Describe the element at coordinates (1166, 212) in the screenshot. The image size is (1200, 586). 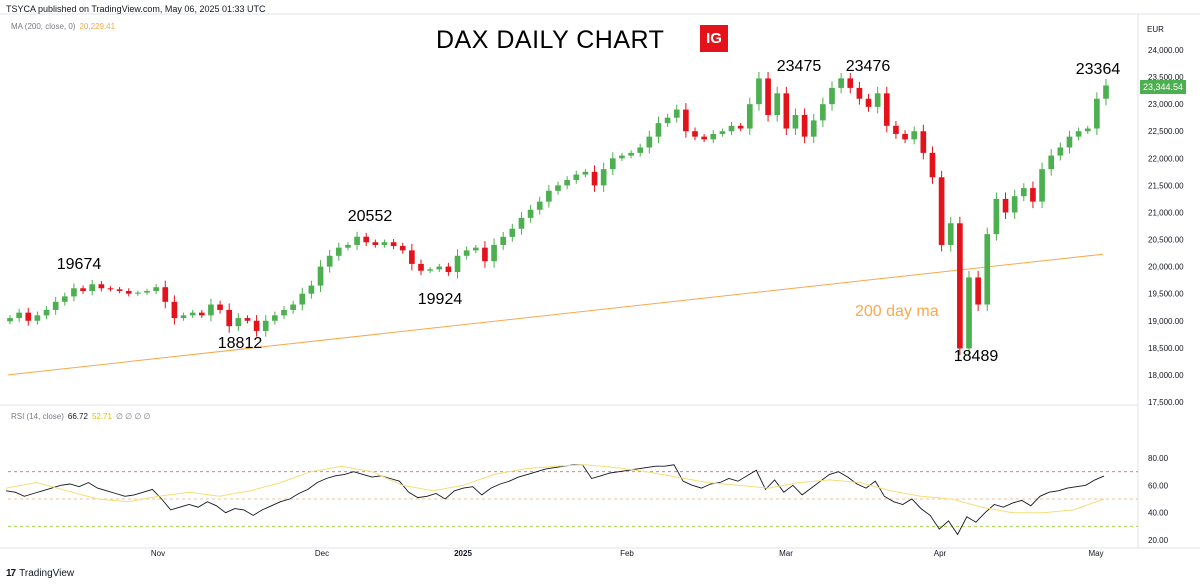
I see `price-tick-label: 21,000.00` at that location.